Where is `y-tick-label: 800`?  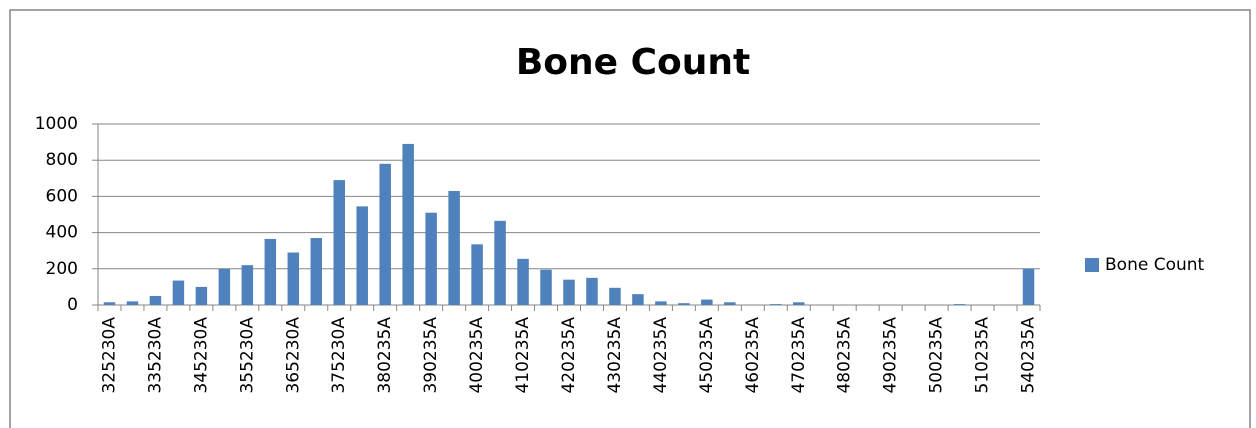
y-tick-label: 800 is located at coordinates (62, 160).